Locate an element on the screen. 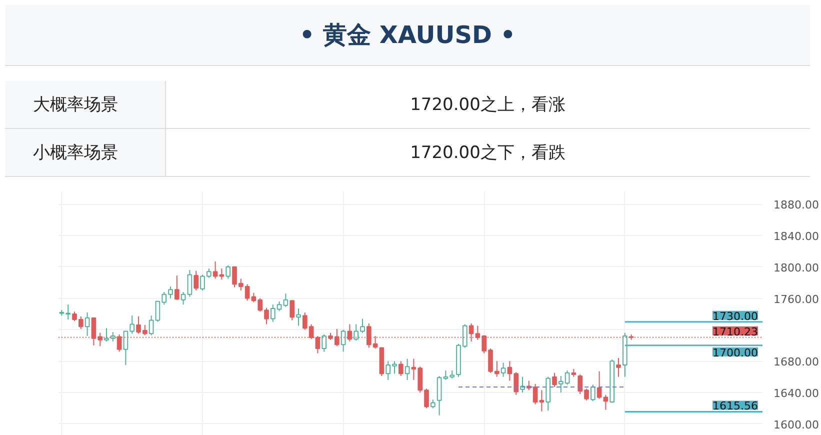 This screenshot has width=821, height=435. y-tick-label: 1640.00 is located at coordinates (796, 393).